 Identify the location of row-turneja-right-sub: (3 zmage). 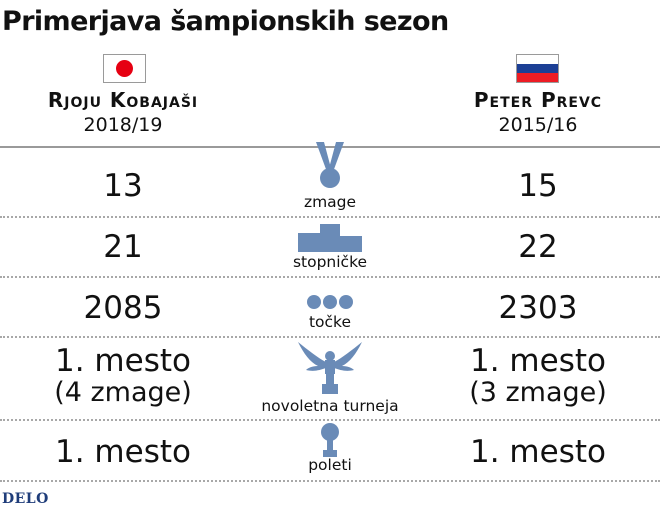
(538, 392).